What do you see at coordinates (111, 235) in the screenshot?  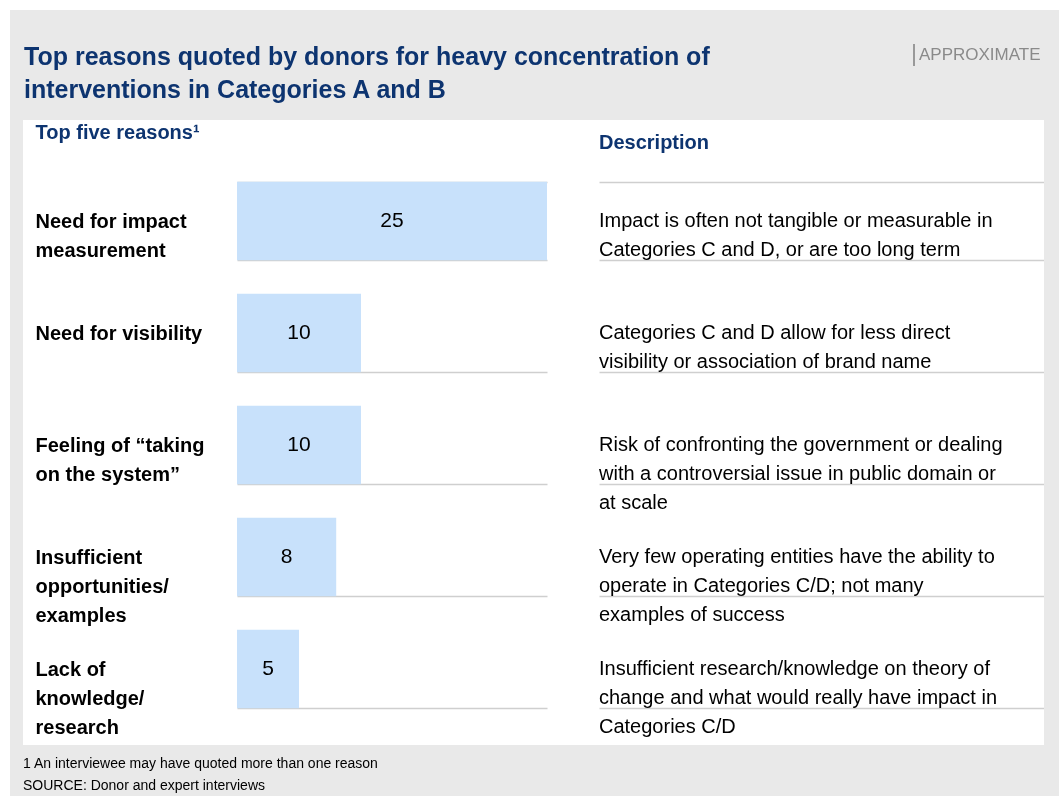 I see `y-tick-label: Need for impact measurement` at bounding box center [111, 235].